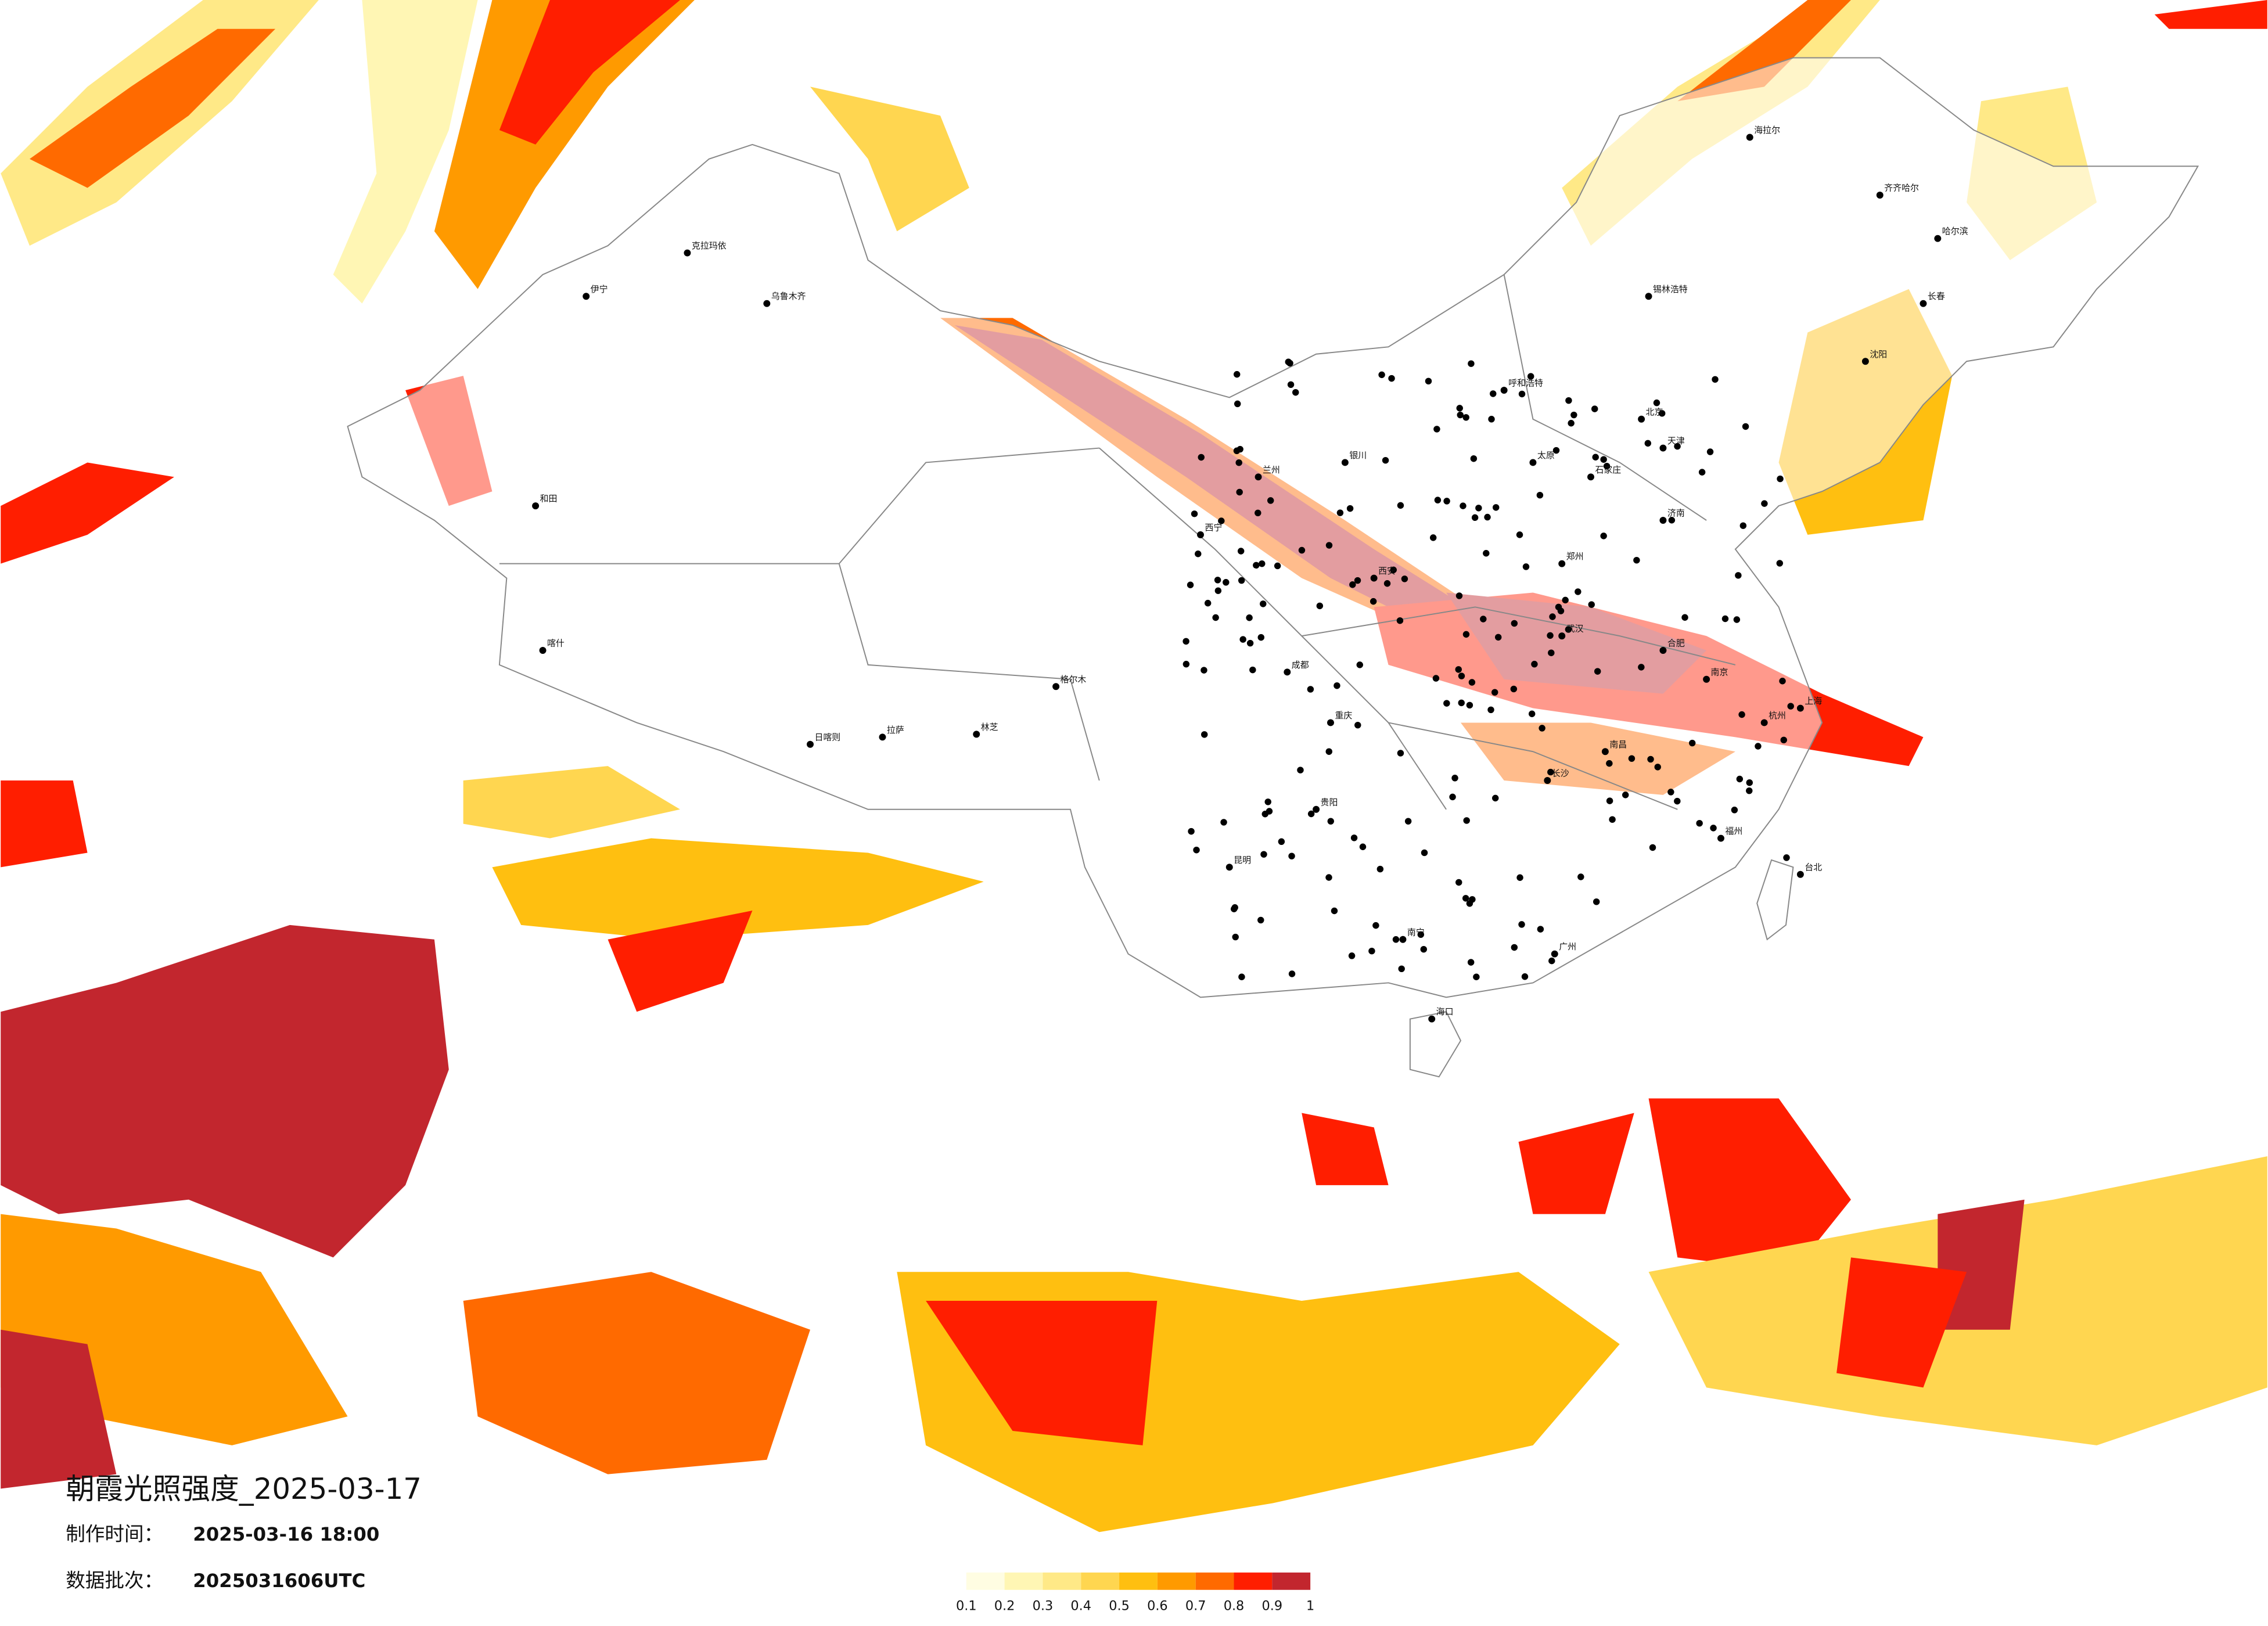 The height and width of the screenshot is (1626, 2268). What do you see at coordinates (1358, 455) in the screenshot?
I see `city-label: 银川` at bounding box center [1358, 455].